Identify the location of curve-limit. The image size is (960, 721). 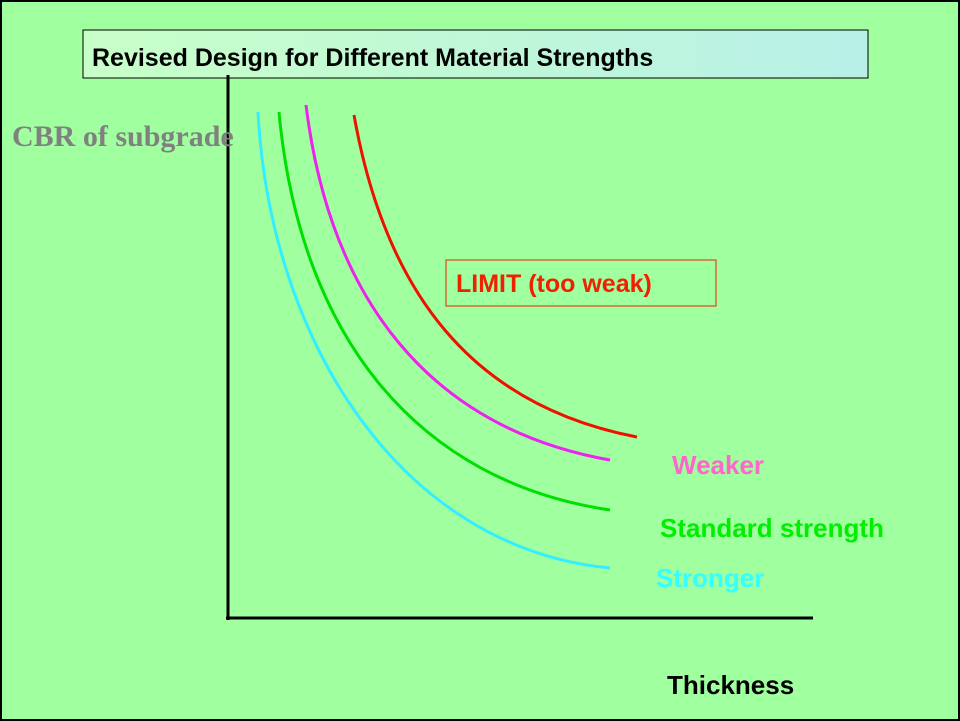
(495, 276).